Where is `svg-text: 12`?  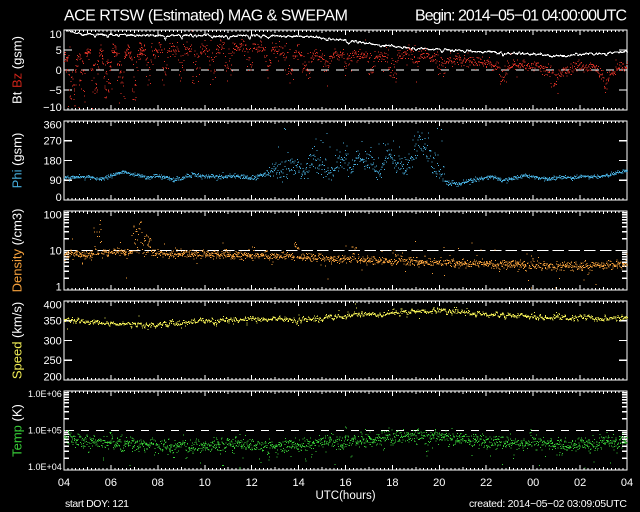 svg-text: 12 is located at coordinates (252, 483).